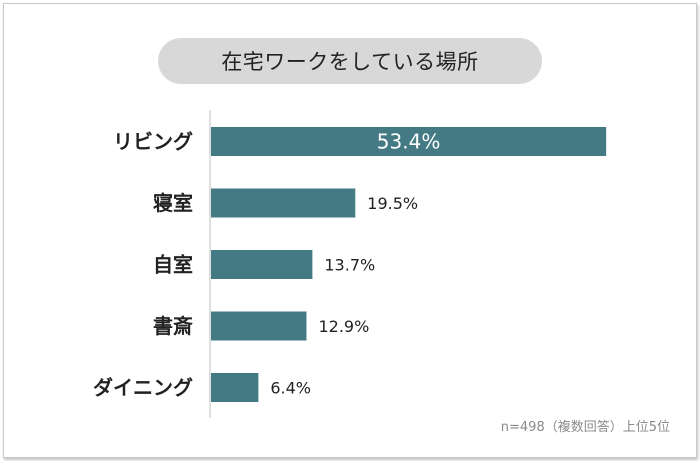 The image size is (700, 461). Describe the element at coordinates (173, 326) in the screenshot. I see `category-label-4: 書斎` at that location.